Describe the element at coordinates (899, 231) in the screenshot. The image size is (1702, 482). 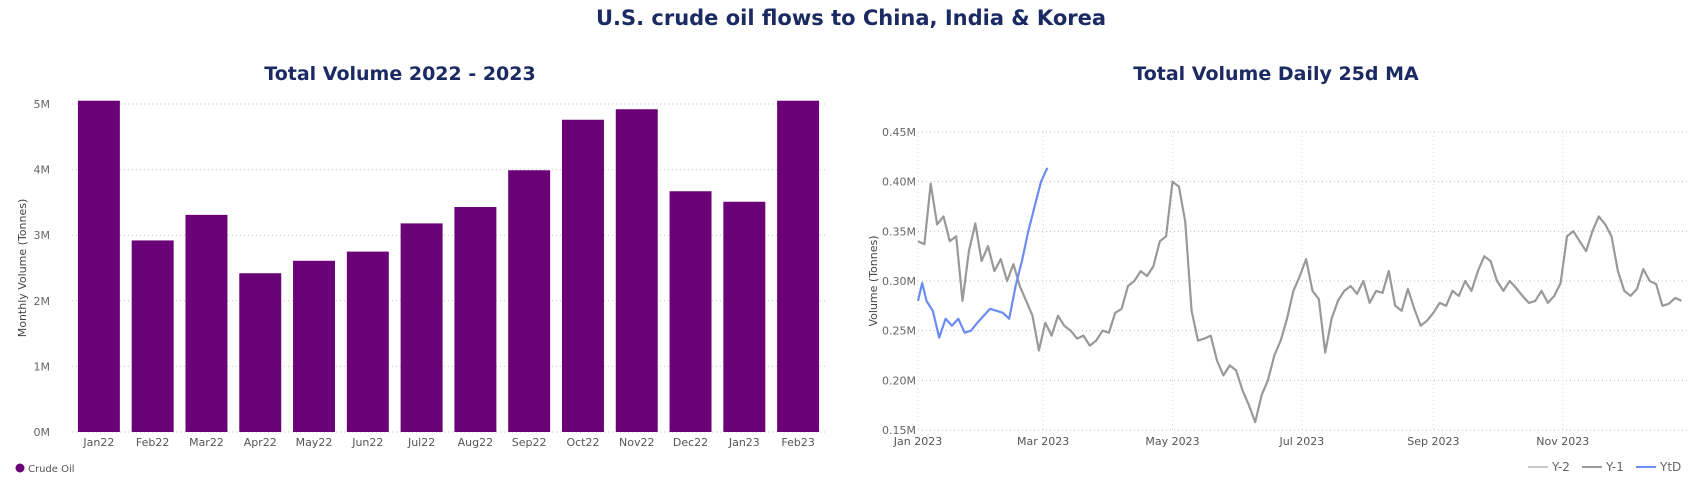
I see `line-y-tick-label: 0.35M` at that location.